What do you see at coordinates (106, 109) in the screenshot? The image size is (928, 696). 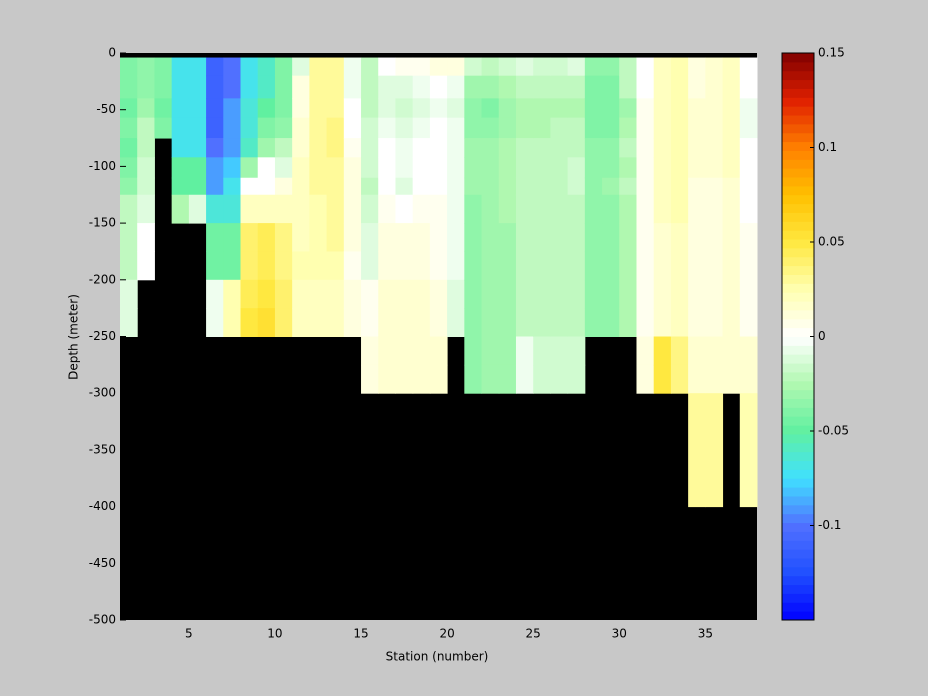 I see `y-tick-label: -50` at bounding box center [106, 109].